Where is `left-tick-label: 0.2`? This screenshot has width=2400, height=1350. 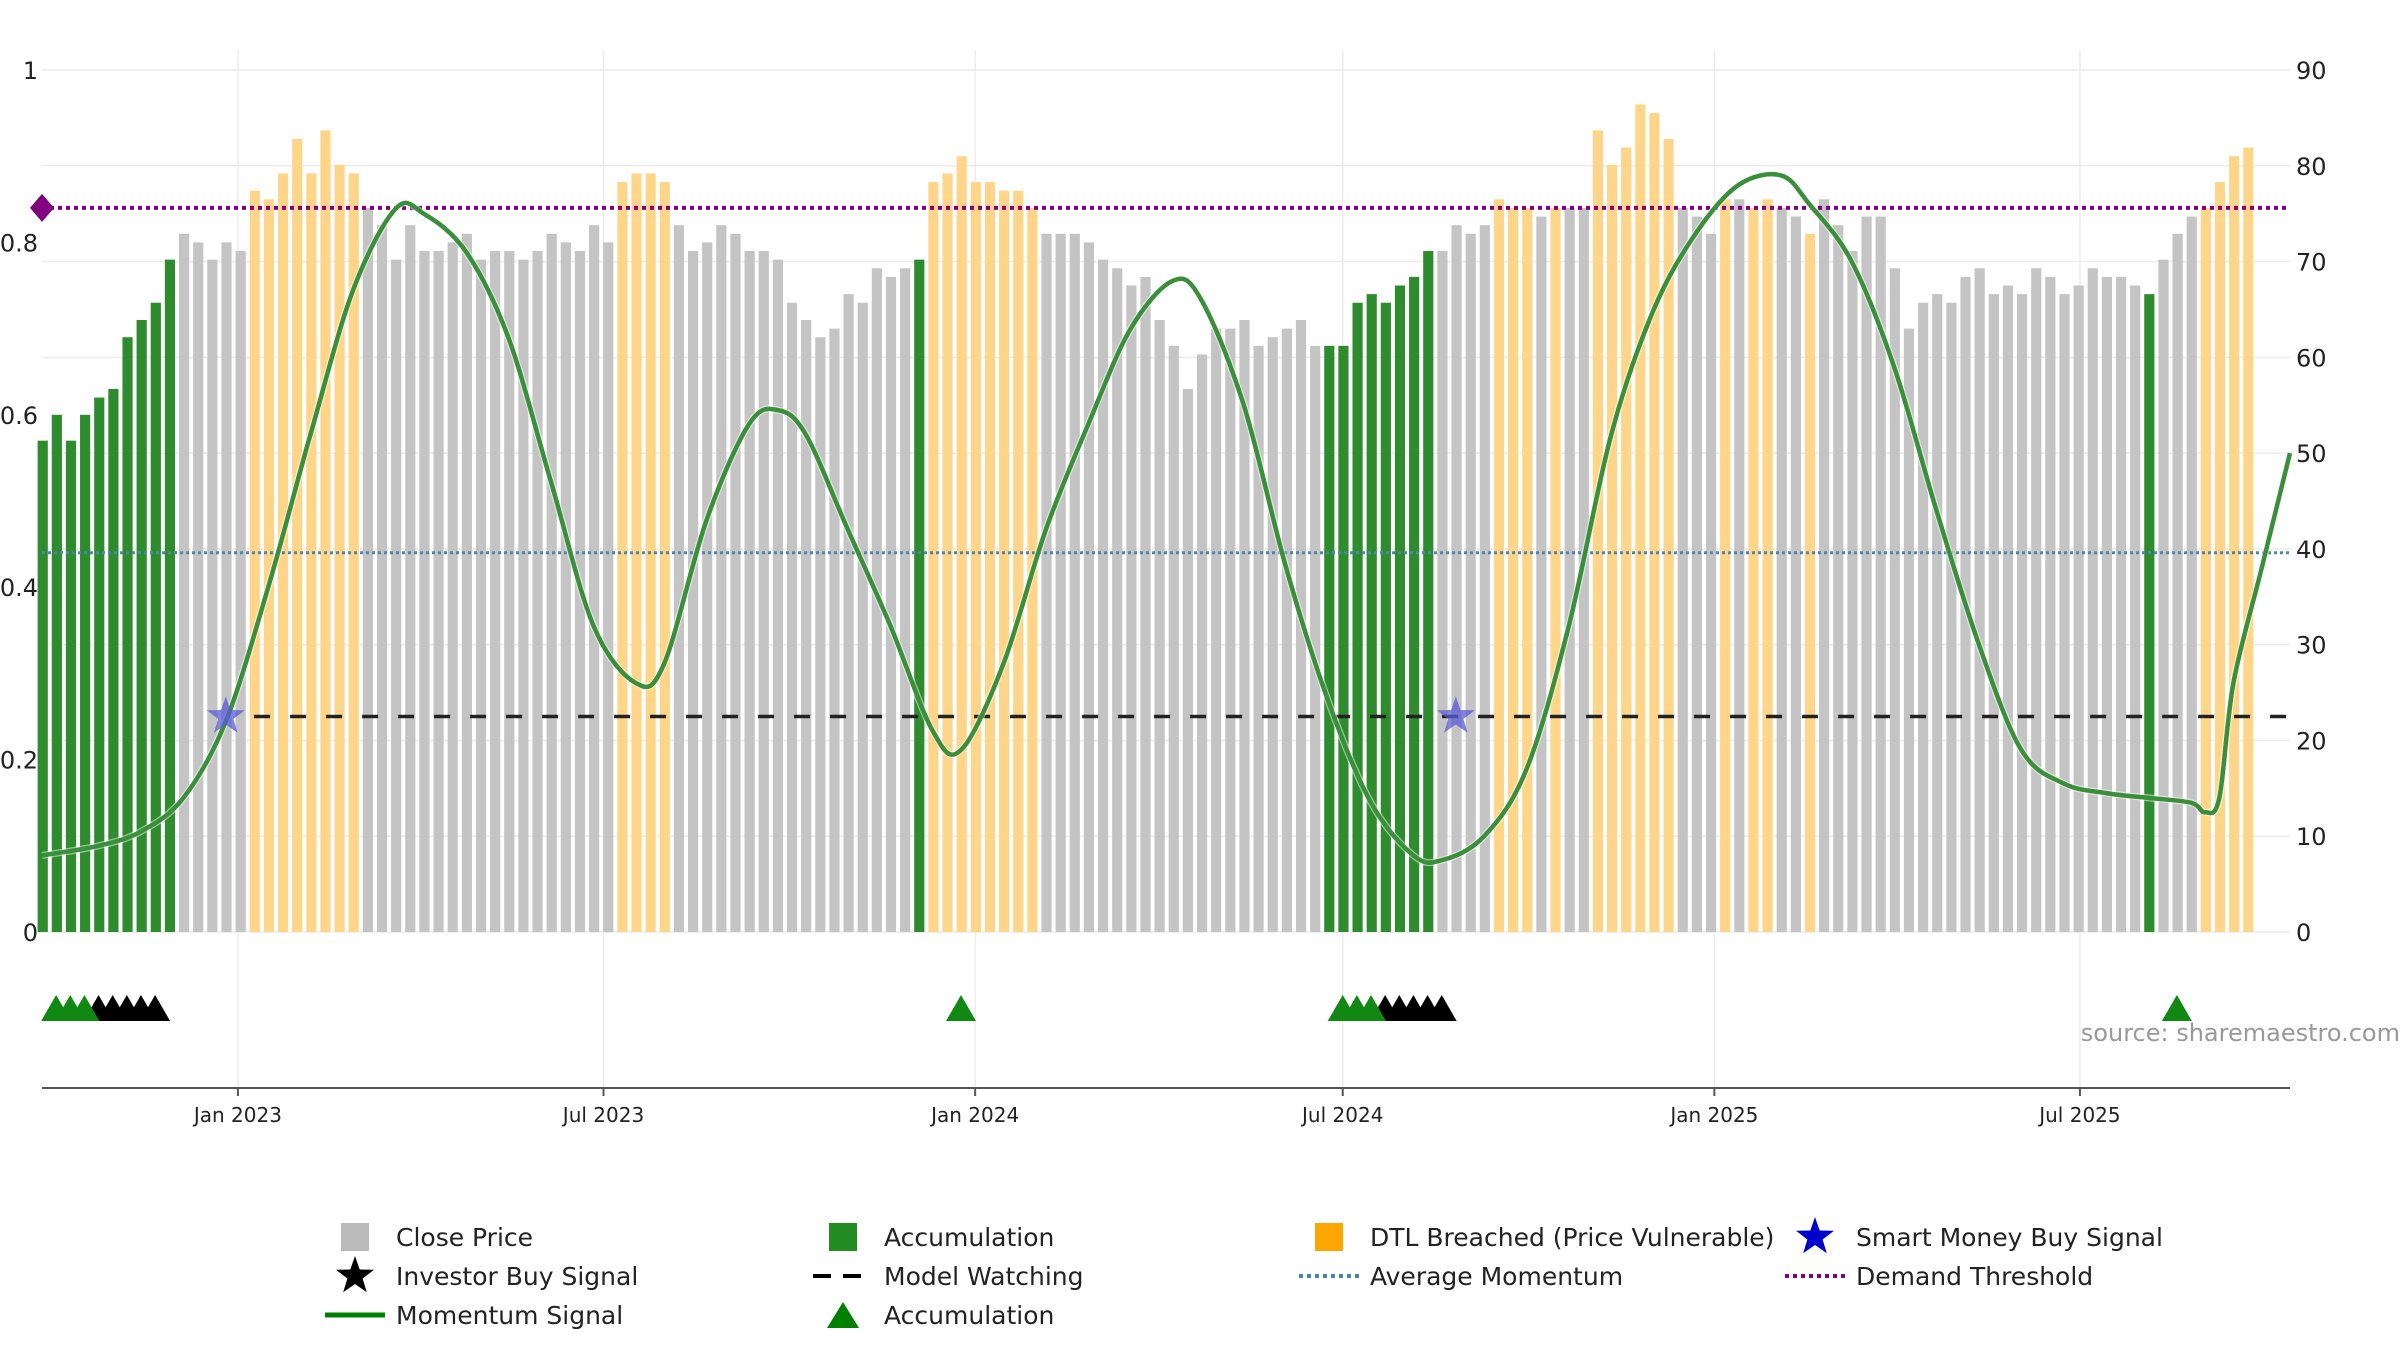 left-tick-label: 0.2 is located at coordinates (19, 761).